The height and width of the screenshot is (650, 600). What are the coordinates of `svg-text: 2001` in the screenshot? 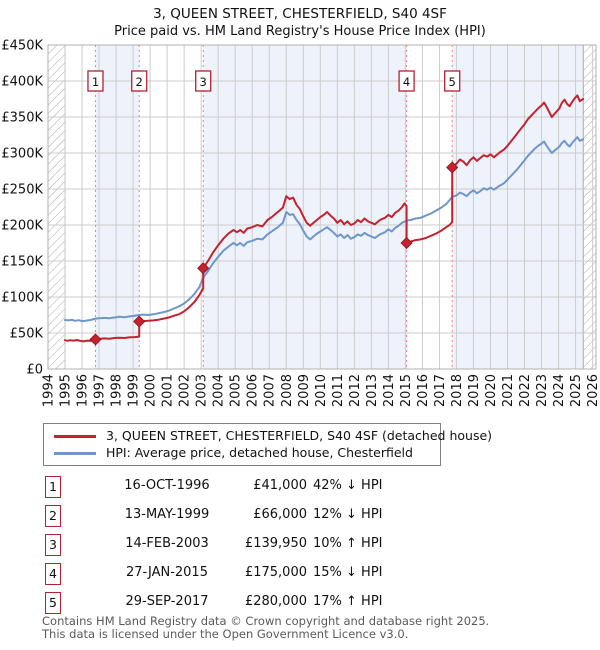 It's located at (168, 390).